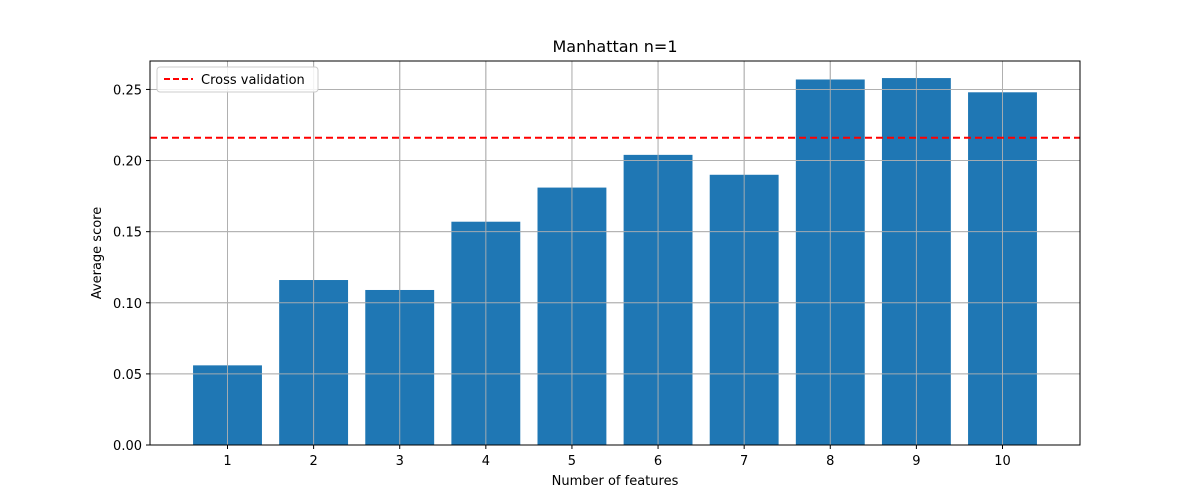 This screenshot has height=504, width=1200. I want to click on chart-title: Manhattan n=1, so click(615, 46).